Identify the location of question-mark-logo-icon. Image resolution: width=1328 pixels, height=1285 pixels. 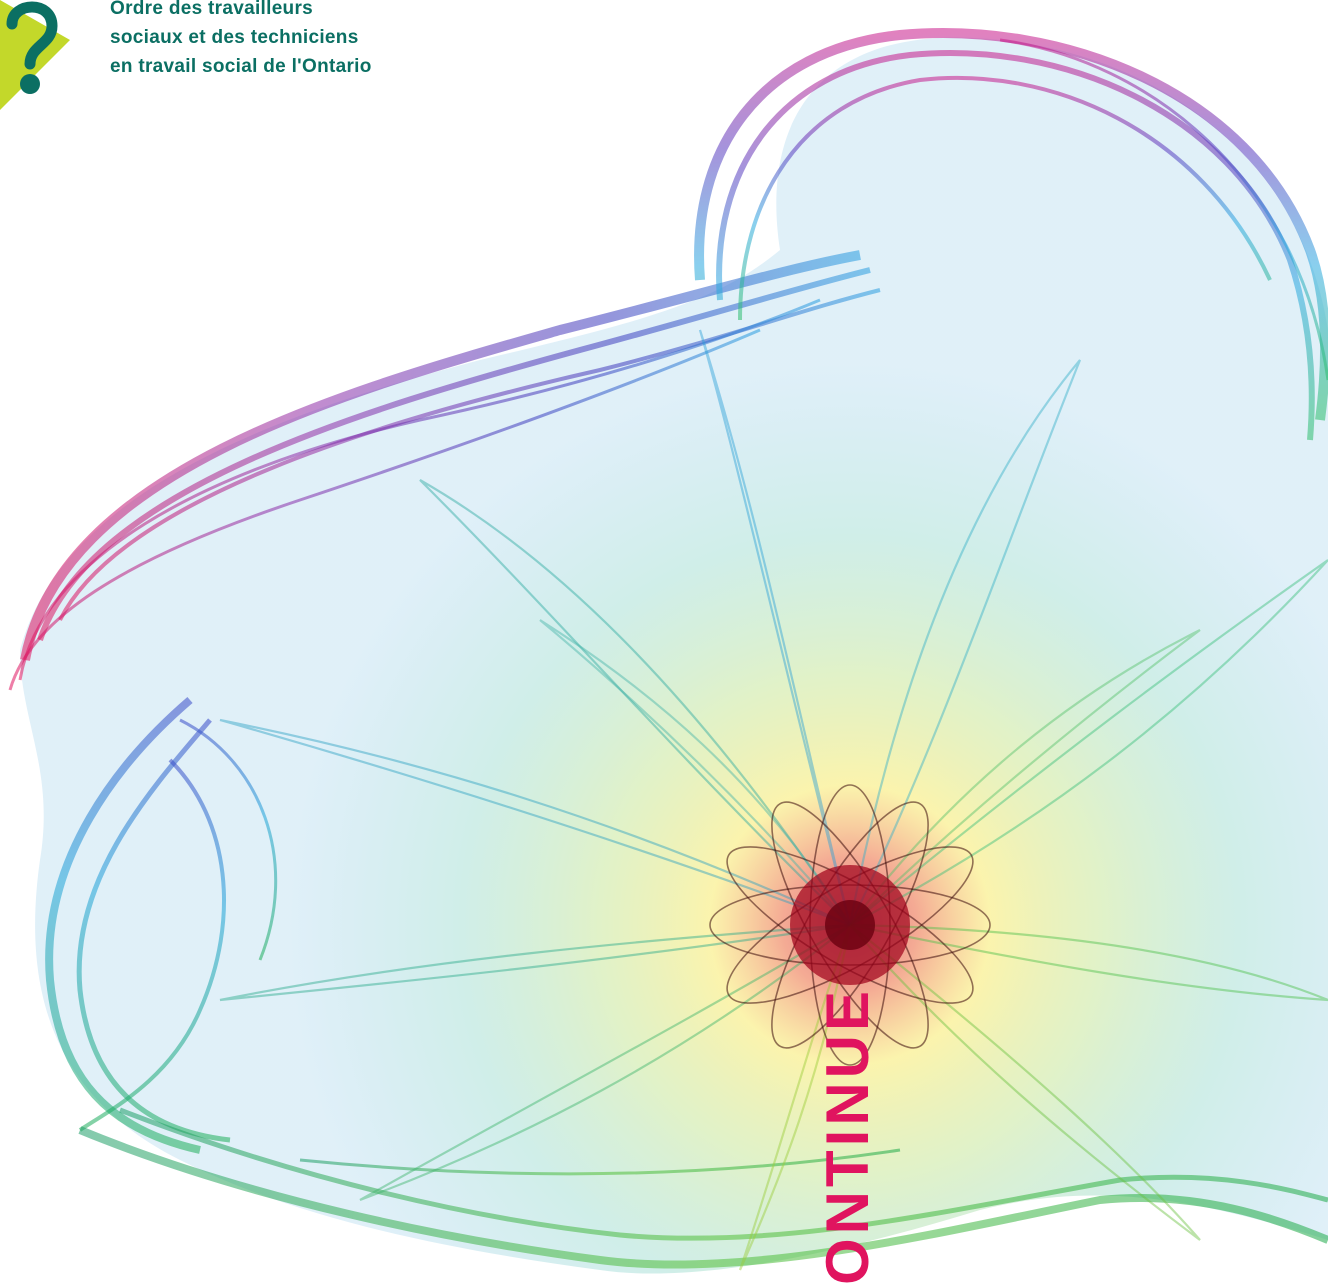
(35, 55).